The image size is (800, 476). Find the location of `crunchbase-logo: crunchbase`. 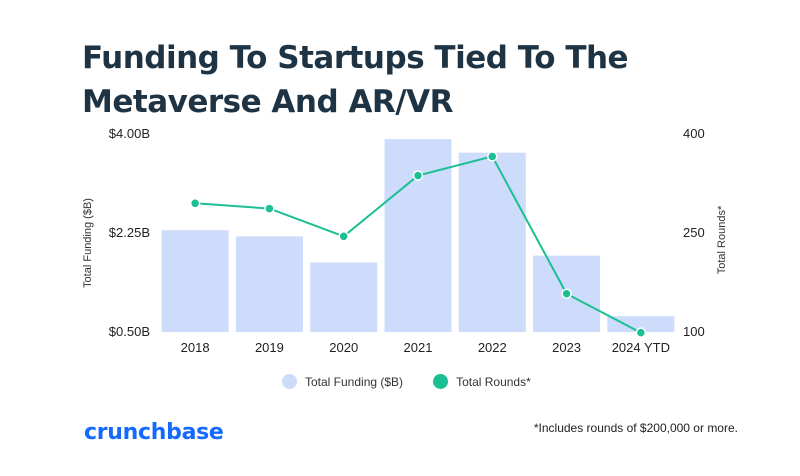

crunchbase-logo: crunchbase is located at coordinates (154, 432).